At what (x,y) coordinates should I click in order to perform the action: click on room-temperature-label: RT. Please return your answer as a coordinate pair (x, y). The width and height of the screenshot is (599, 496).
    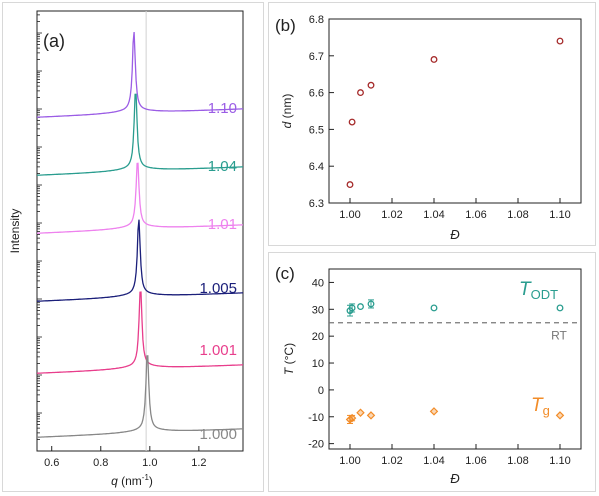
    Looking at the image, I should click on (559, 336).